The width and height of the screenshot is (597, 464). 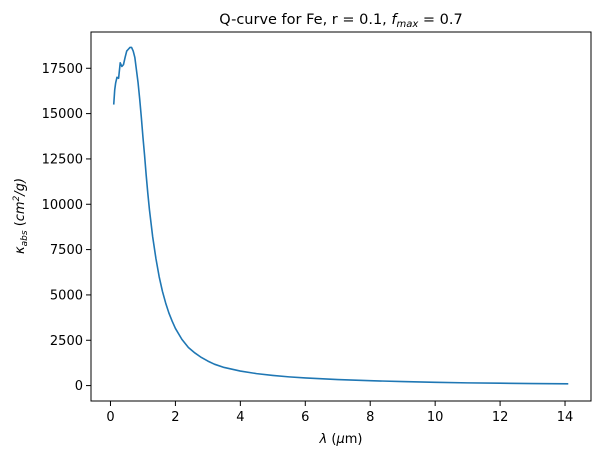 What do you see at coordinates (62, 205) in the screenshot?
I see `y-tick-label: 10000` at bounding box center [62, 205].